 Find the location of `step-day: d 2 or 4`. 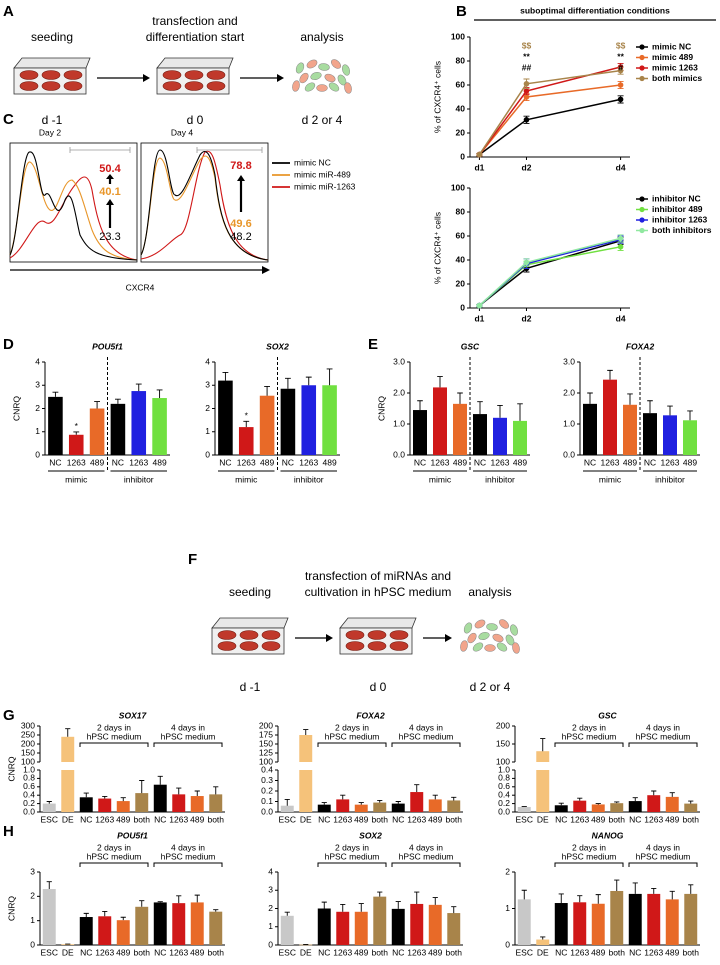

step-day: d 2 or 4 is located at coordinates (322, 120).